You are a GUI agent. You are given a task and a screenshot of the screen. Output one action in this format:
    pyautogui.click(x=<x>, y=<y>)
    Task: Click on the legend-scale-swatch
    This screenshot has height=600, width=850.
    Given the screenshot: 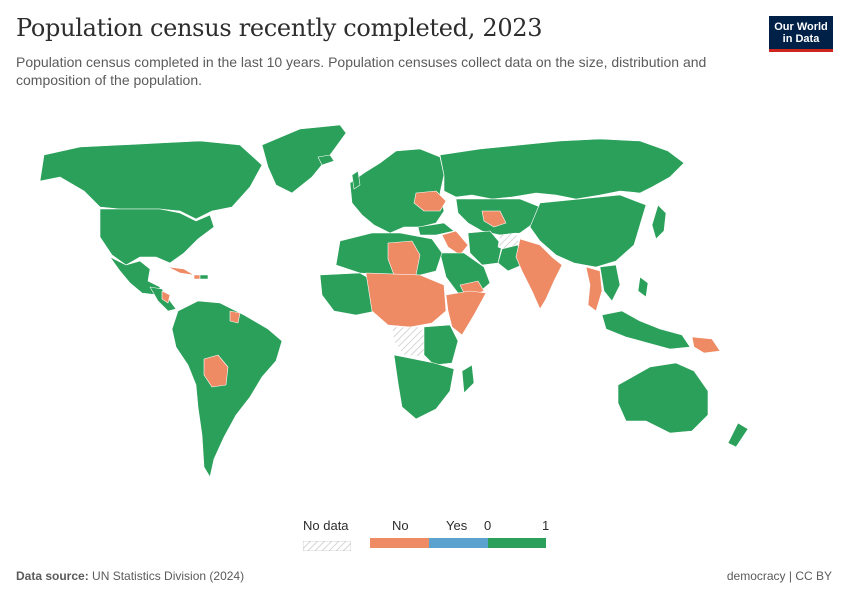 What is the action you would take?
    pyautogui.click(x=517, y=543)
    